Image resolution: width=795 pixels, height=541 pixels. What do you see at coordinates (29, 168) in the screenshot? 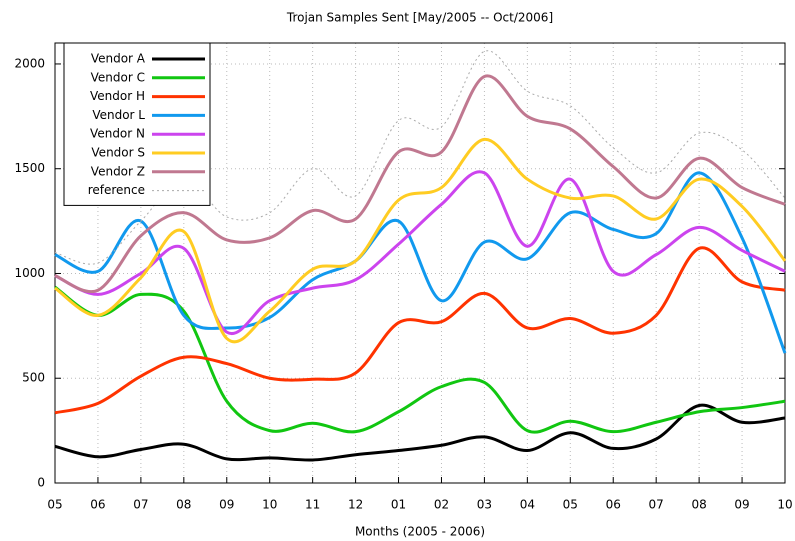
I see `y-tick-label: 1500` at bounding box center [29, 168].